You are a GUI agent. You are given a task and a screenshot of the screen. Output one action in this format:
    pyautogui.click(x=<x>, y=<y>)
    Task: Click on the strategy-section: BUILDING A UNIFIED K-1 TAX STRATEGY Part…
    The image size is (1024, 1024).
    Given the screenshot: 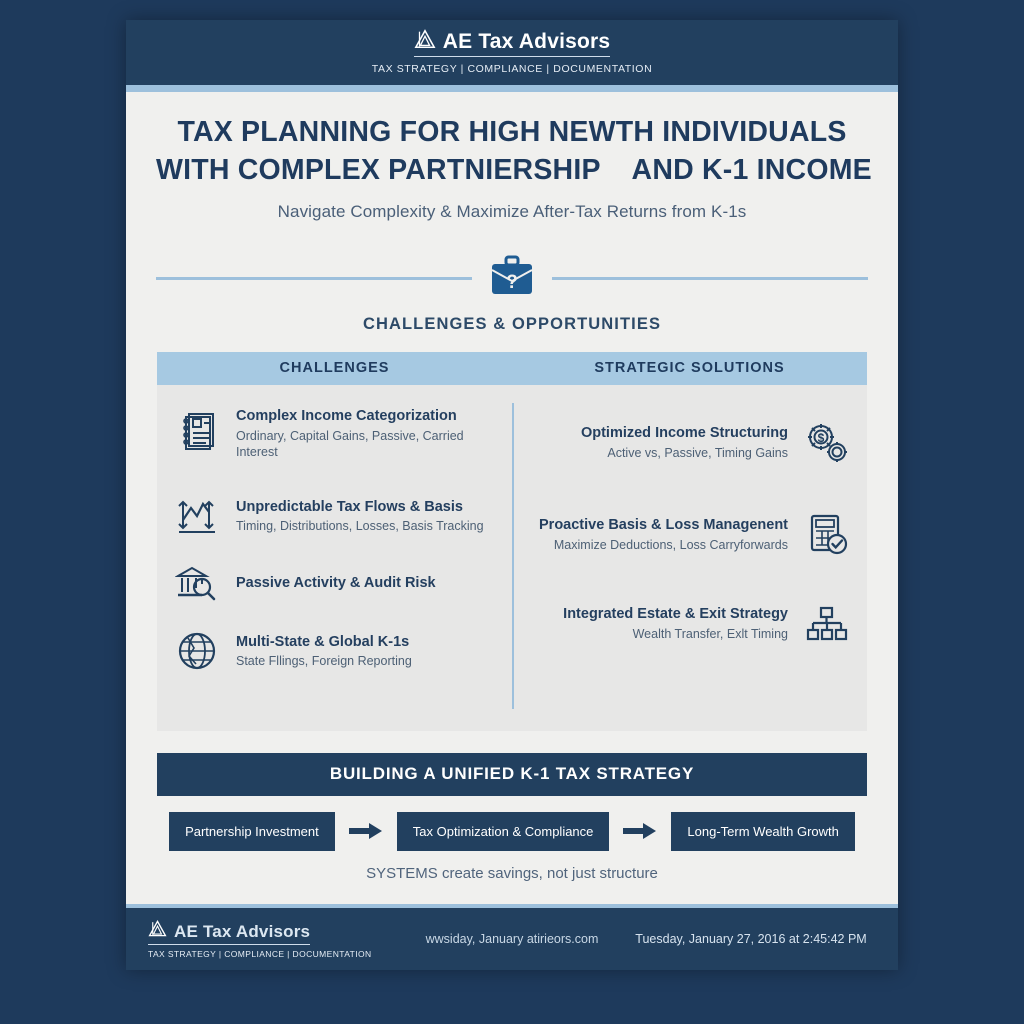 What is the action you would take?
    pyautogui.click(x=512, y=817)
    